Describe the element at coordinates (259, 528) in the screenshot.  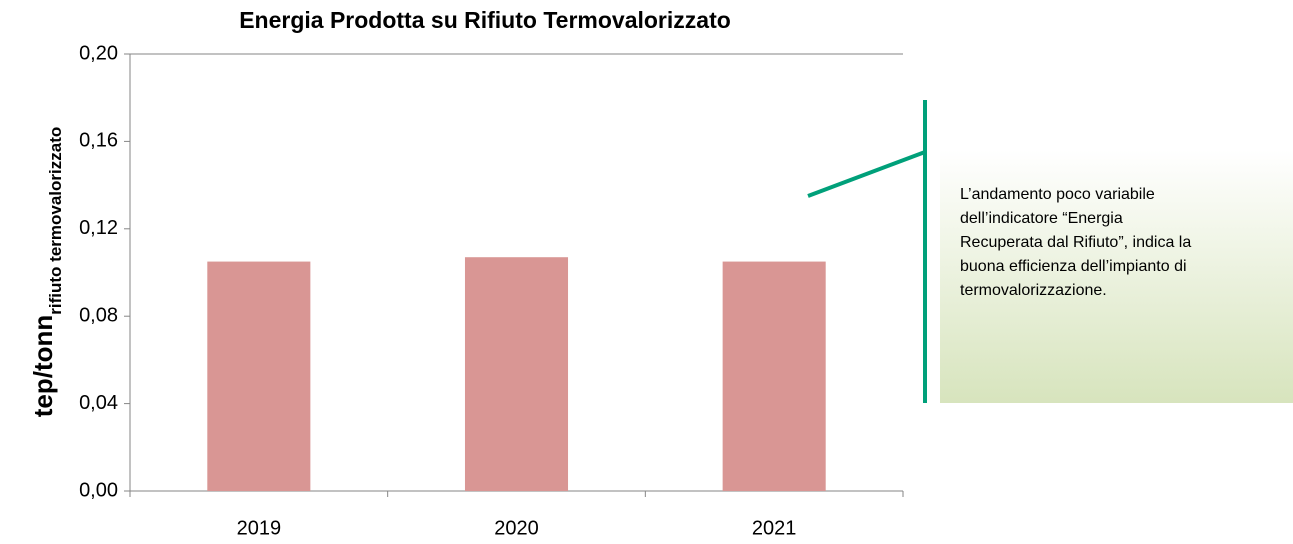
I see `x-tick-label: 2019` at that location.